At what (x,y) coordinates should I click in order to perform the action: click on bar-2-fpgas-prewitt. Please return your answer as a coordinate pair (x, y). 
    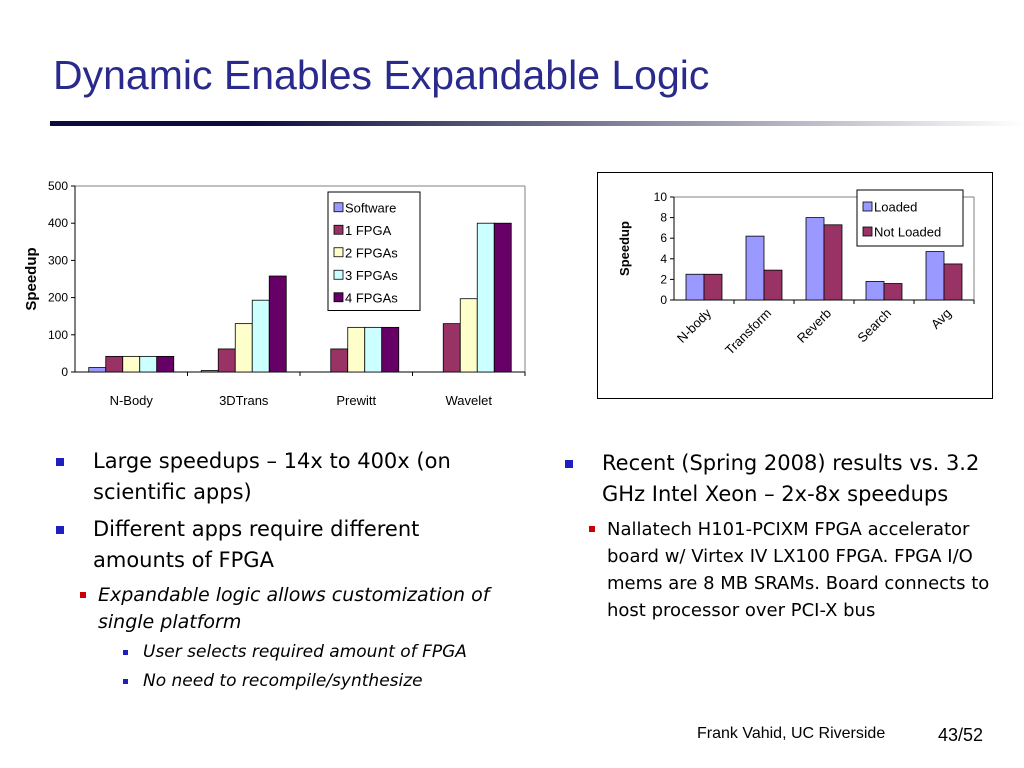
    Looking at the image, I should click on (356, 349).